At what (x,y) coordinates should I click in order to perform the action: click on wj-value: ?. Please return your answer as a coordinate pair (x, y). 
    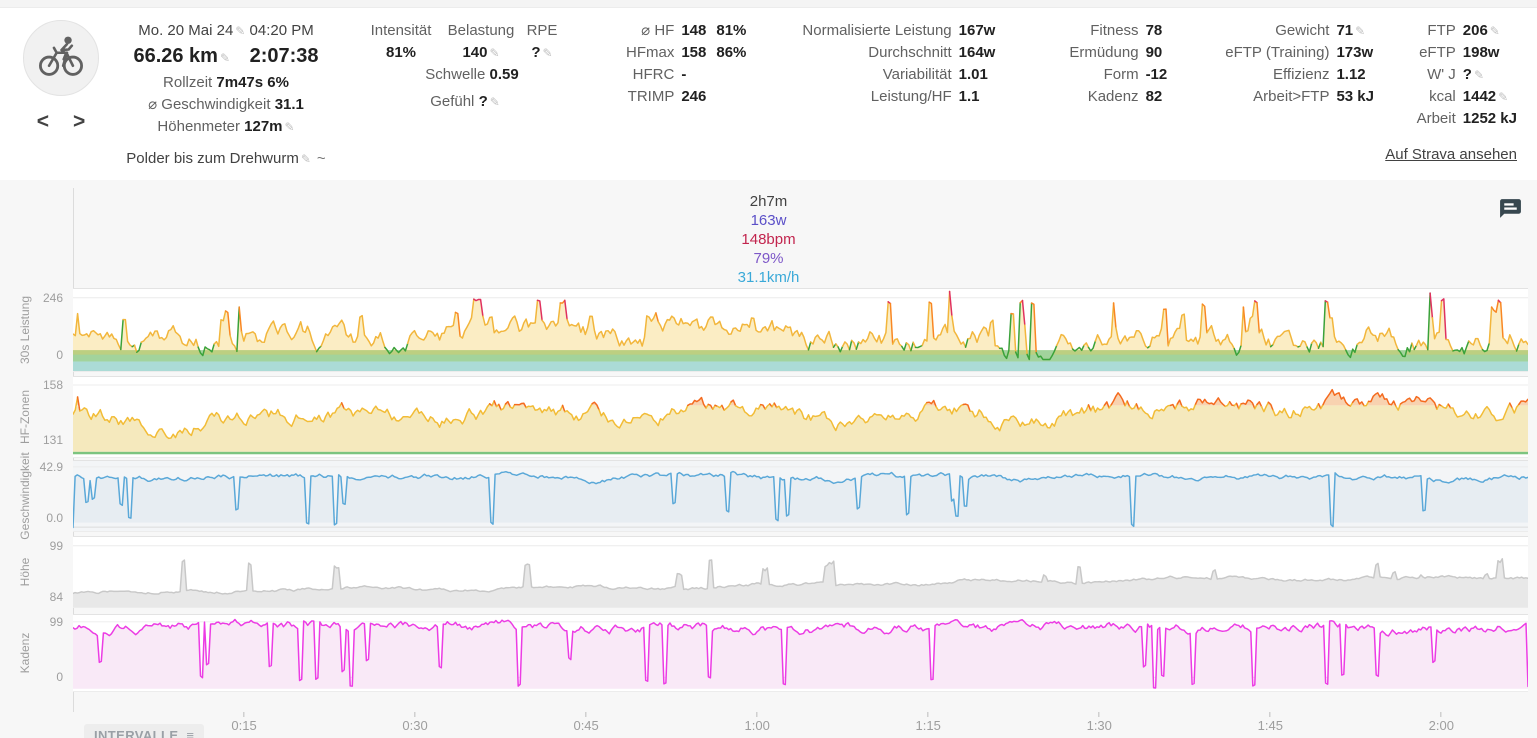
    Looking at the image, I should click on (1467, 74).